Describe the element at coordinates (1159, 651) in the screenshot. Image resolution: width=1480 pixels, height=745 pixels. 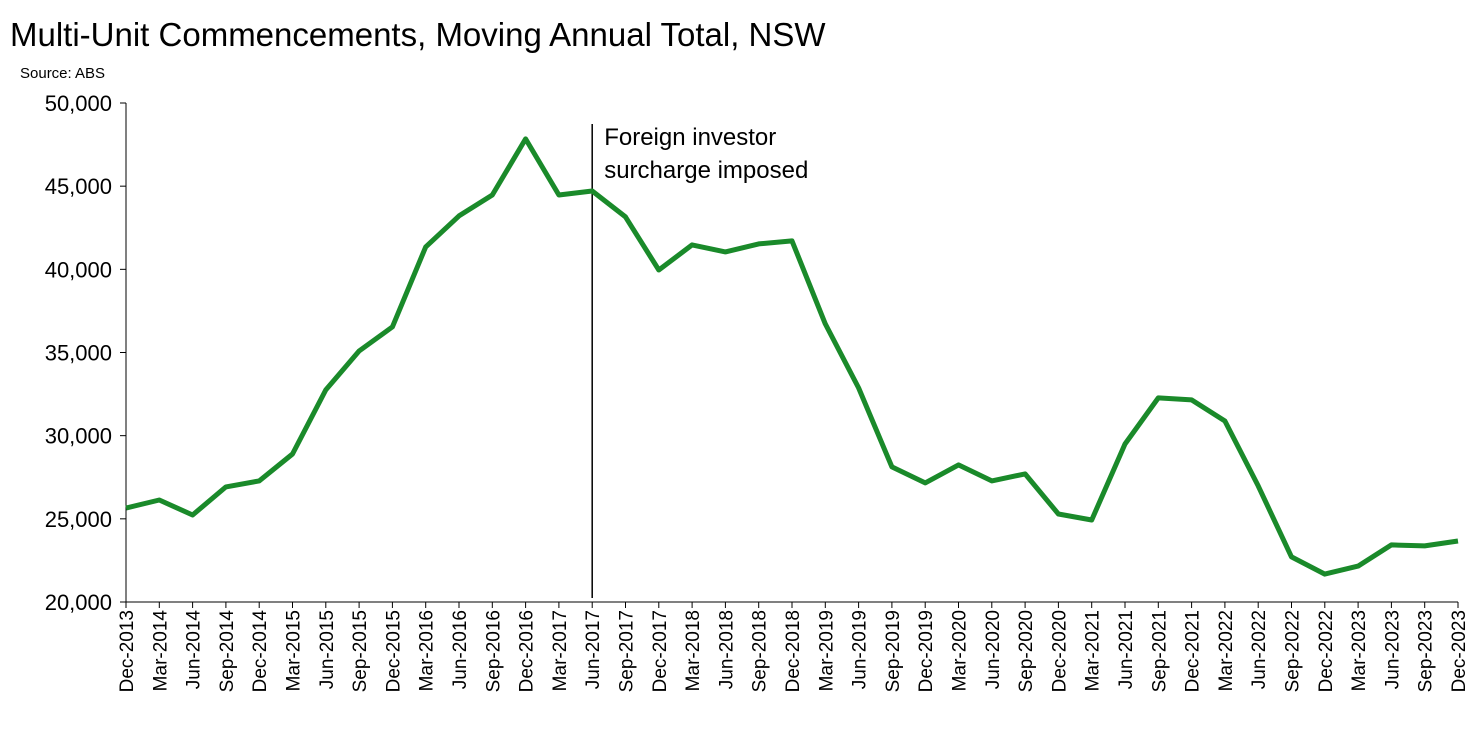
I see `x-tick-label: Sep-2021` at that location.